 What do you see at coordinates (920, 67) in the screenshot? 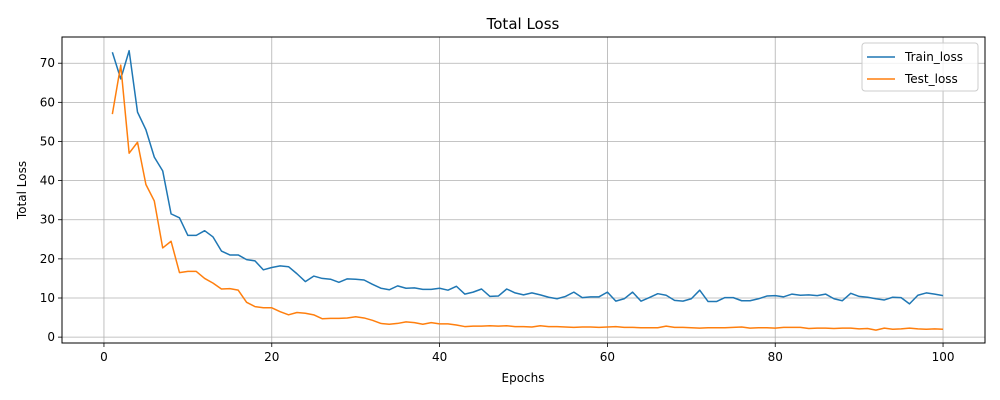
I see `legend: Train_loss Test_loss` at bounding box center [920, 67].